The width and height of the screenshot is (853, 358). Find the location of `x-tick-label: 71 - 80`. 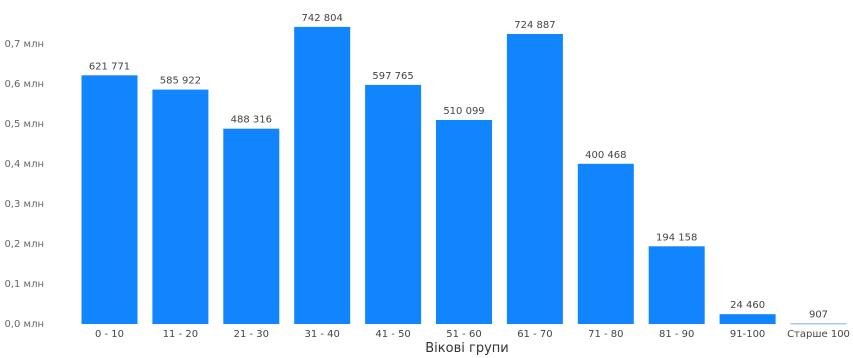

x-tick-label: 71 - 80 is located at coordinates (605, 334).